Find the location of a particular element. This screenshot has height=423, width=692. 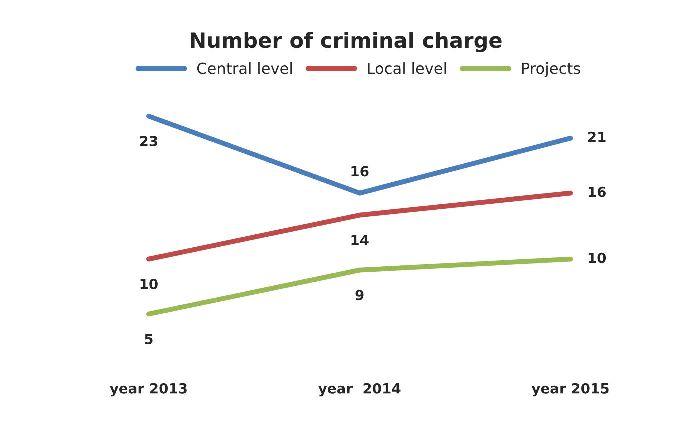

legend-label: Local level is located at coordinates (407, 68).